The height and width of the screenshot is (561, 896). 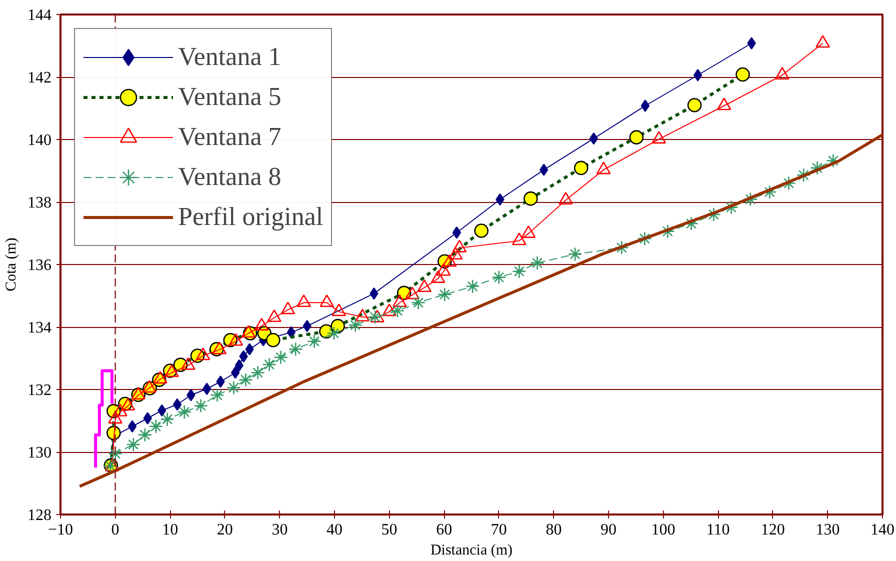 I want to click on legend-label: Perfil original, so click(x=251, y=217).